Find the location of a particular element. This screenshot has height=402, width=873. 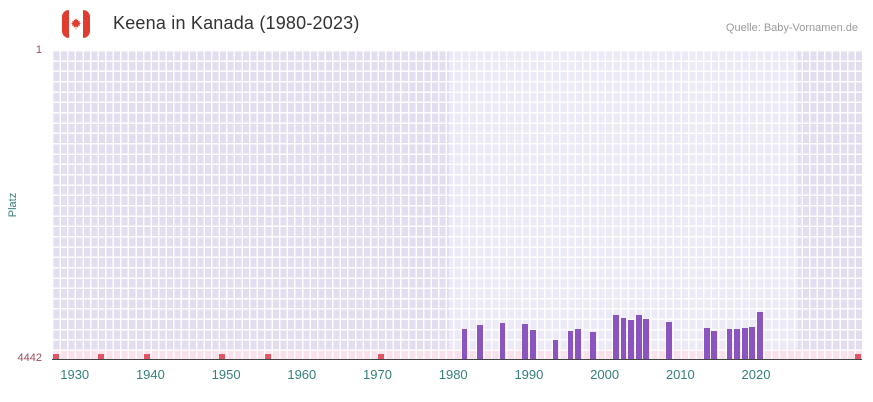

x-tick-2020: 2020 is located at coordinates (756, 374).